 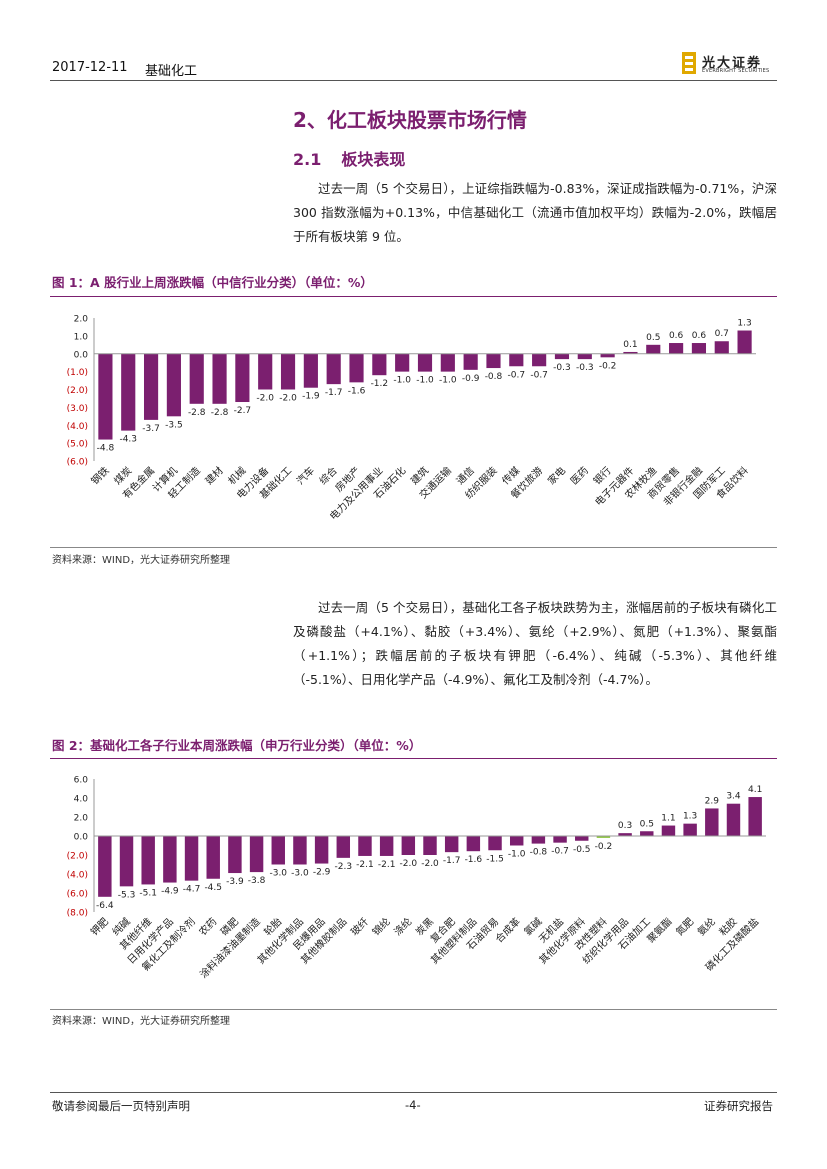 What do you see at coordinates (413, 758) in the screenshot?
I see `figure2-top-rule` at bounding box center [413, 758].